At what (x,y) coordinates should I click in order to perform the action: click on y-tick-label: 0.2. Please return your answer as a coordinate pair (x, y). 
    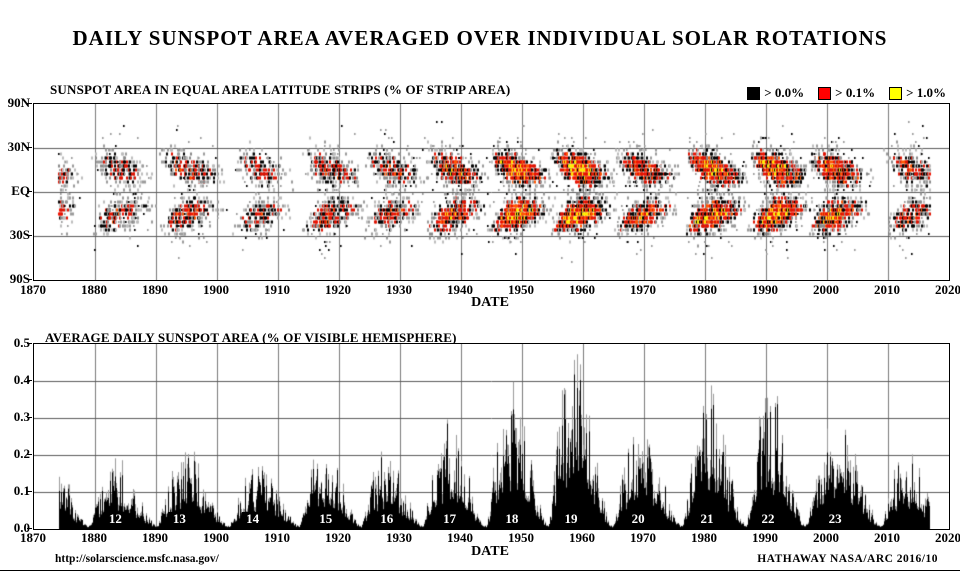
    Looking at the image, I should click on (21, 453).